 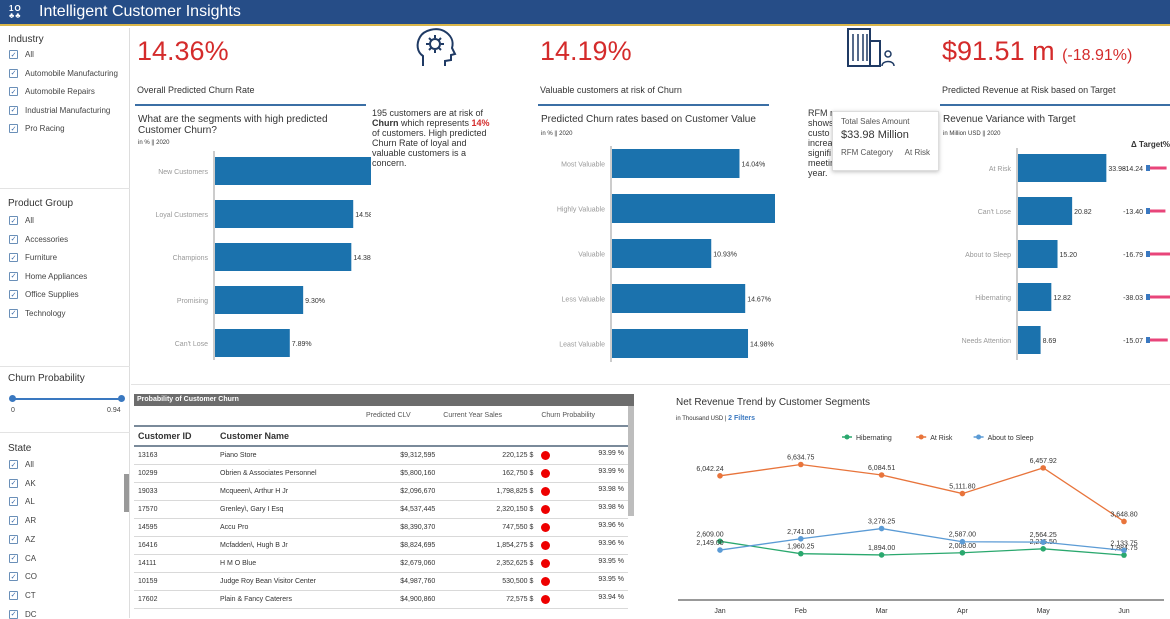 What do you see at coordinates (175, 436) in the screenshot?
I see `column-header: Customer ID` at bounding box center [175, 436].